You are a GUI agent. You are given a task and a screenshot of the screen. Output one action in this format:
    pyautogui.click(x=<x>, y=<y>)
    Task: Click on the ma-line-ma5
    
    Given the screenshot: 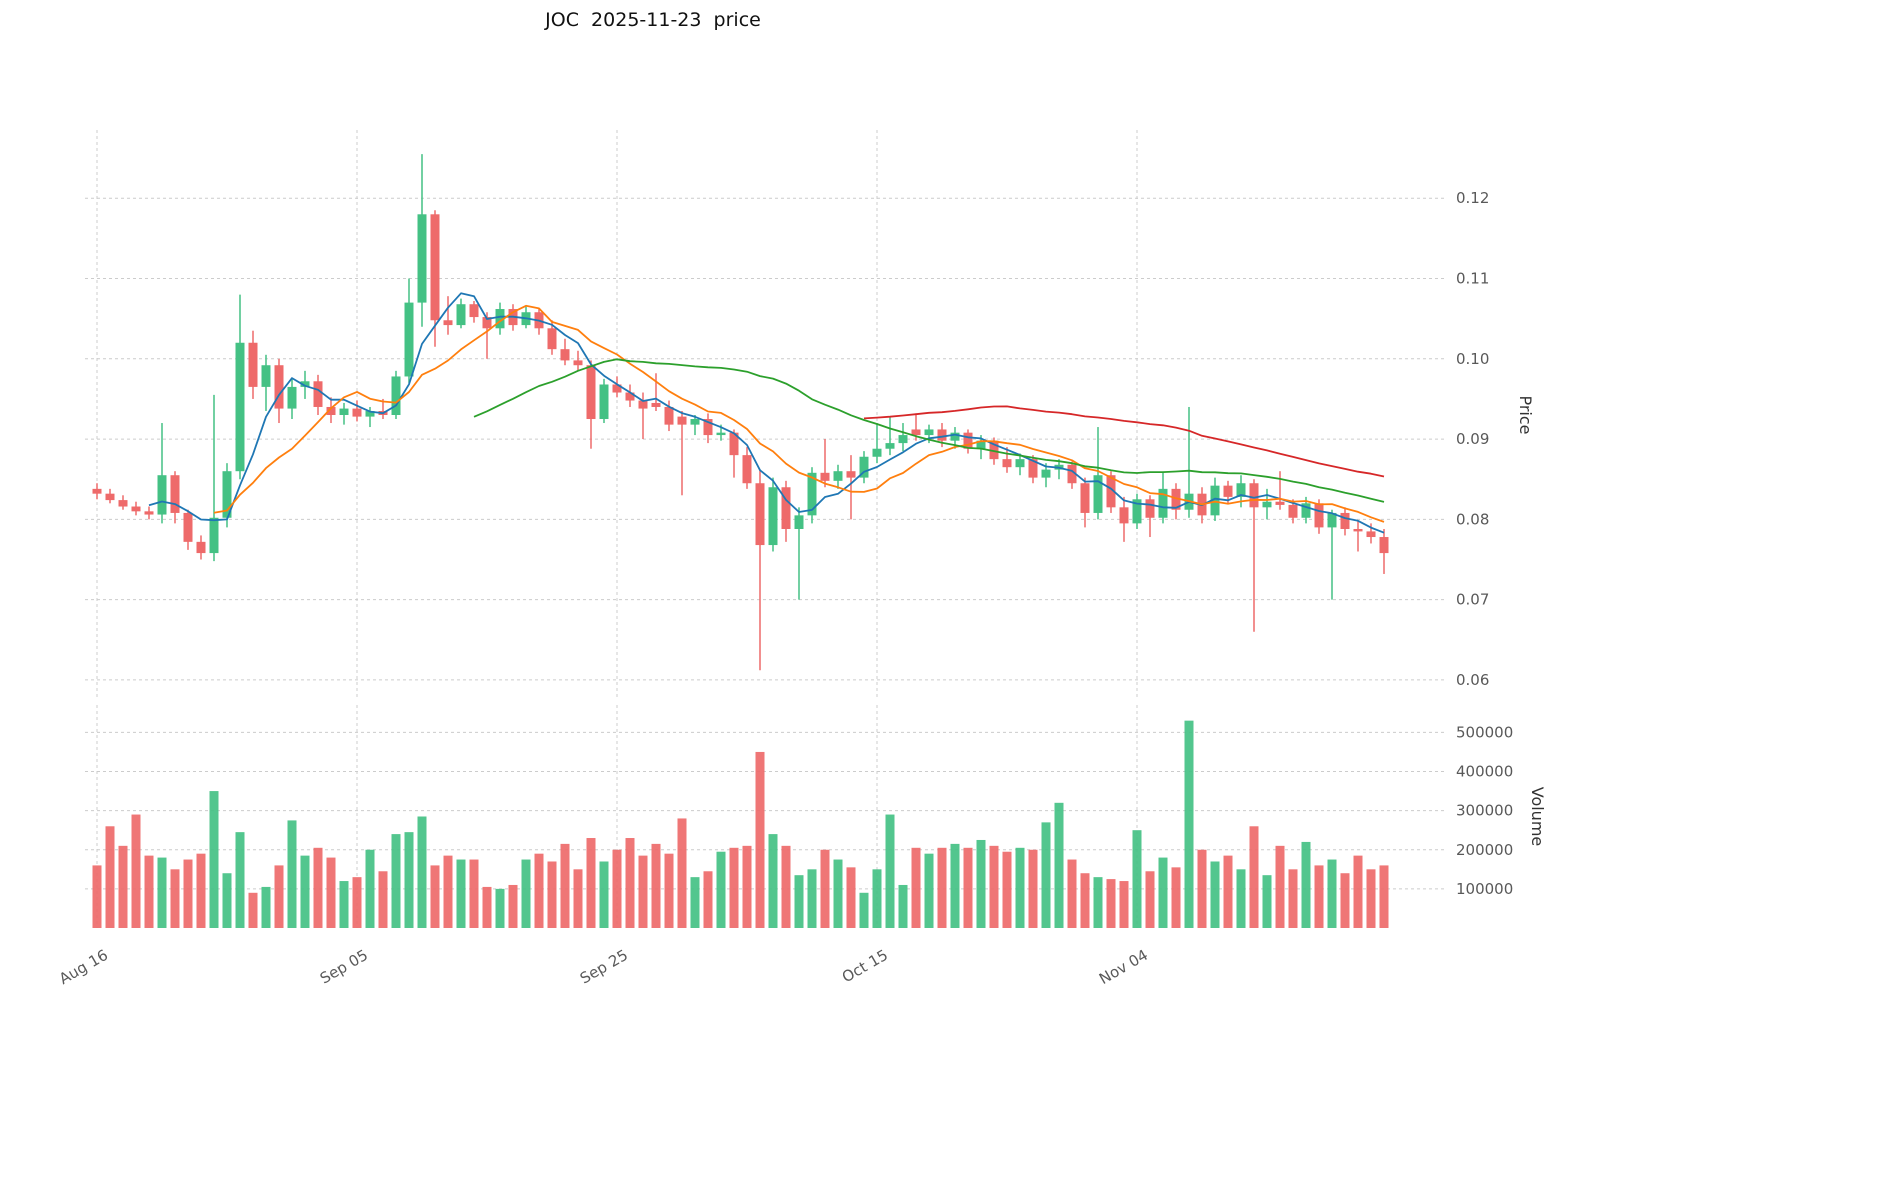 What is the action you would take?
    pyautogui.click(x=766, y=413)
    